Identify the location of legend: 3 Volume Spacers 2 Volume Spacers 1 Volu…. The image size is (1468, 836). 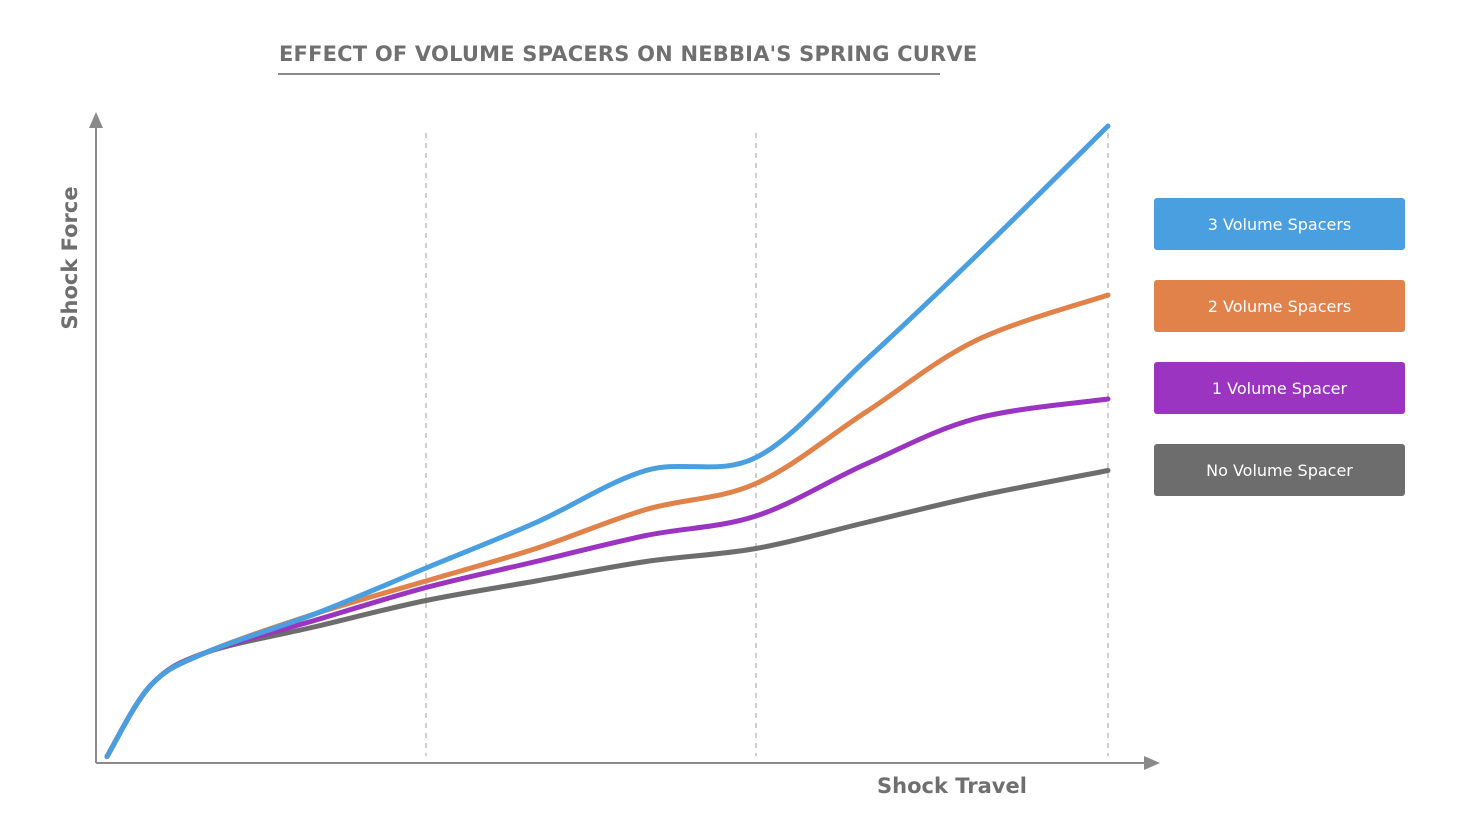
(1279, 362).